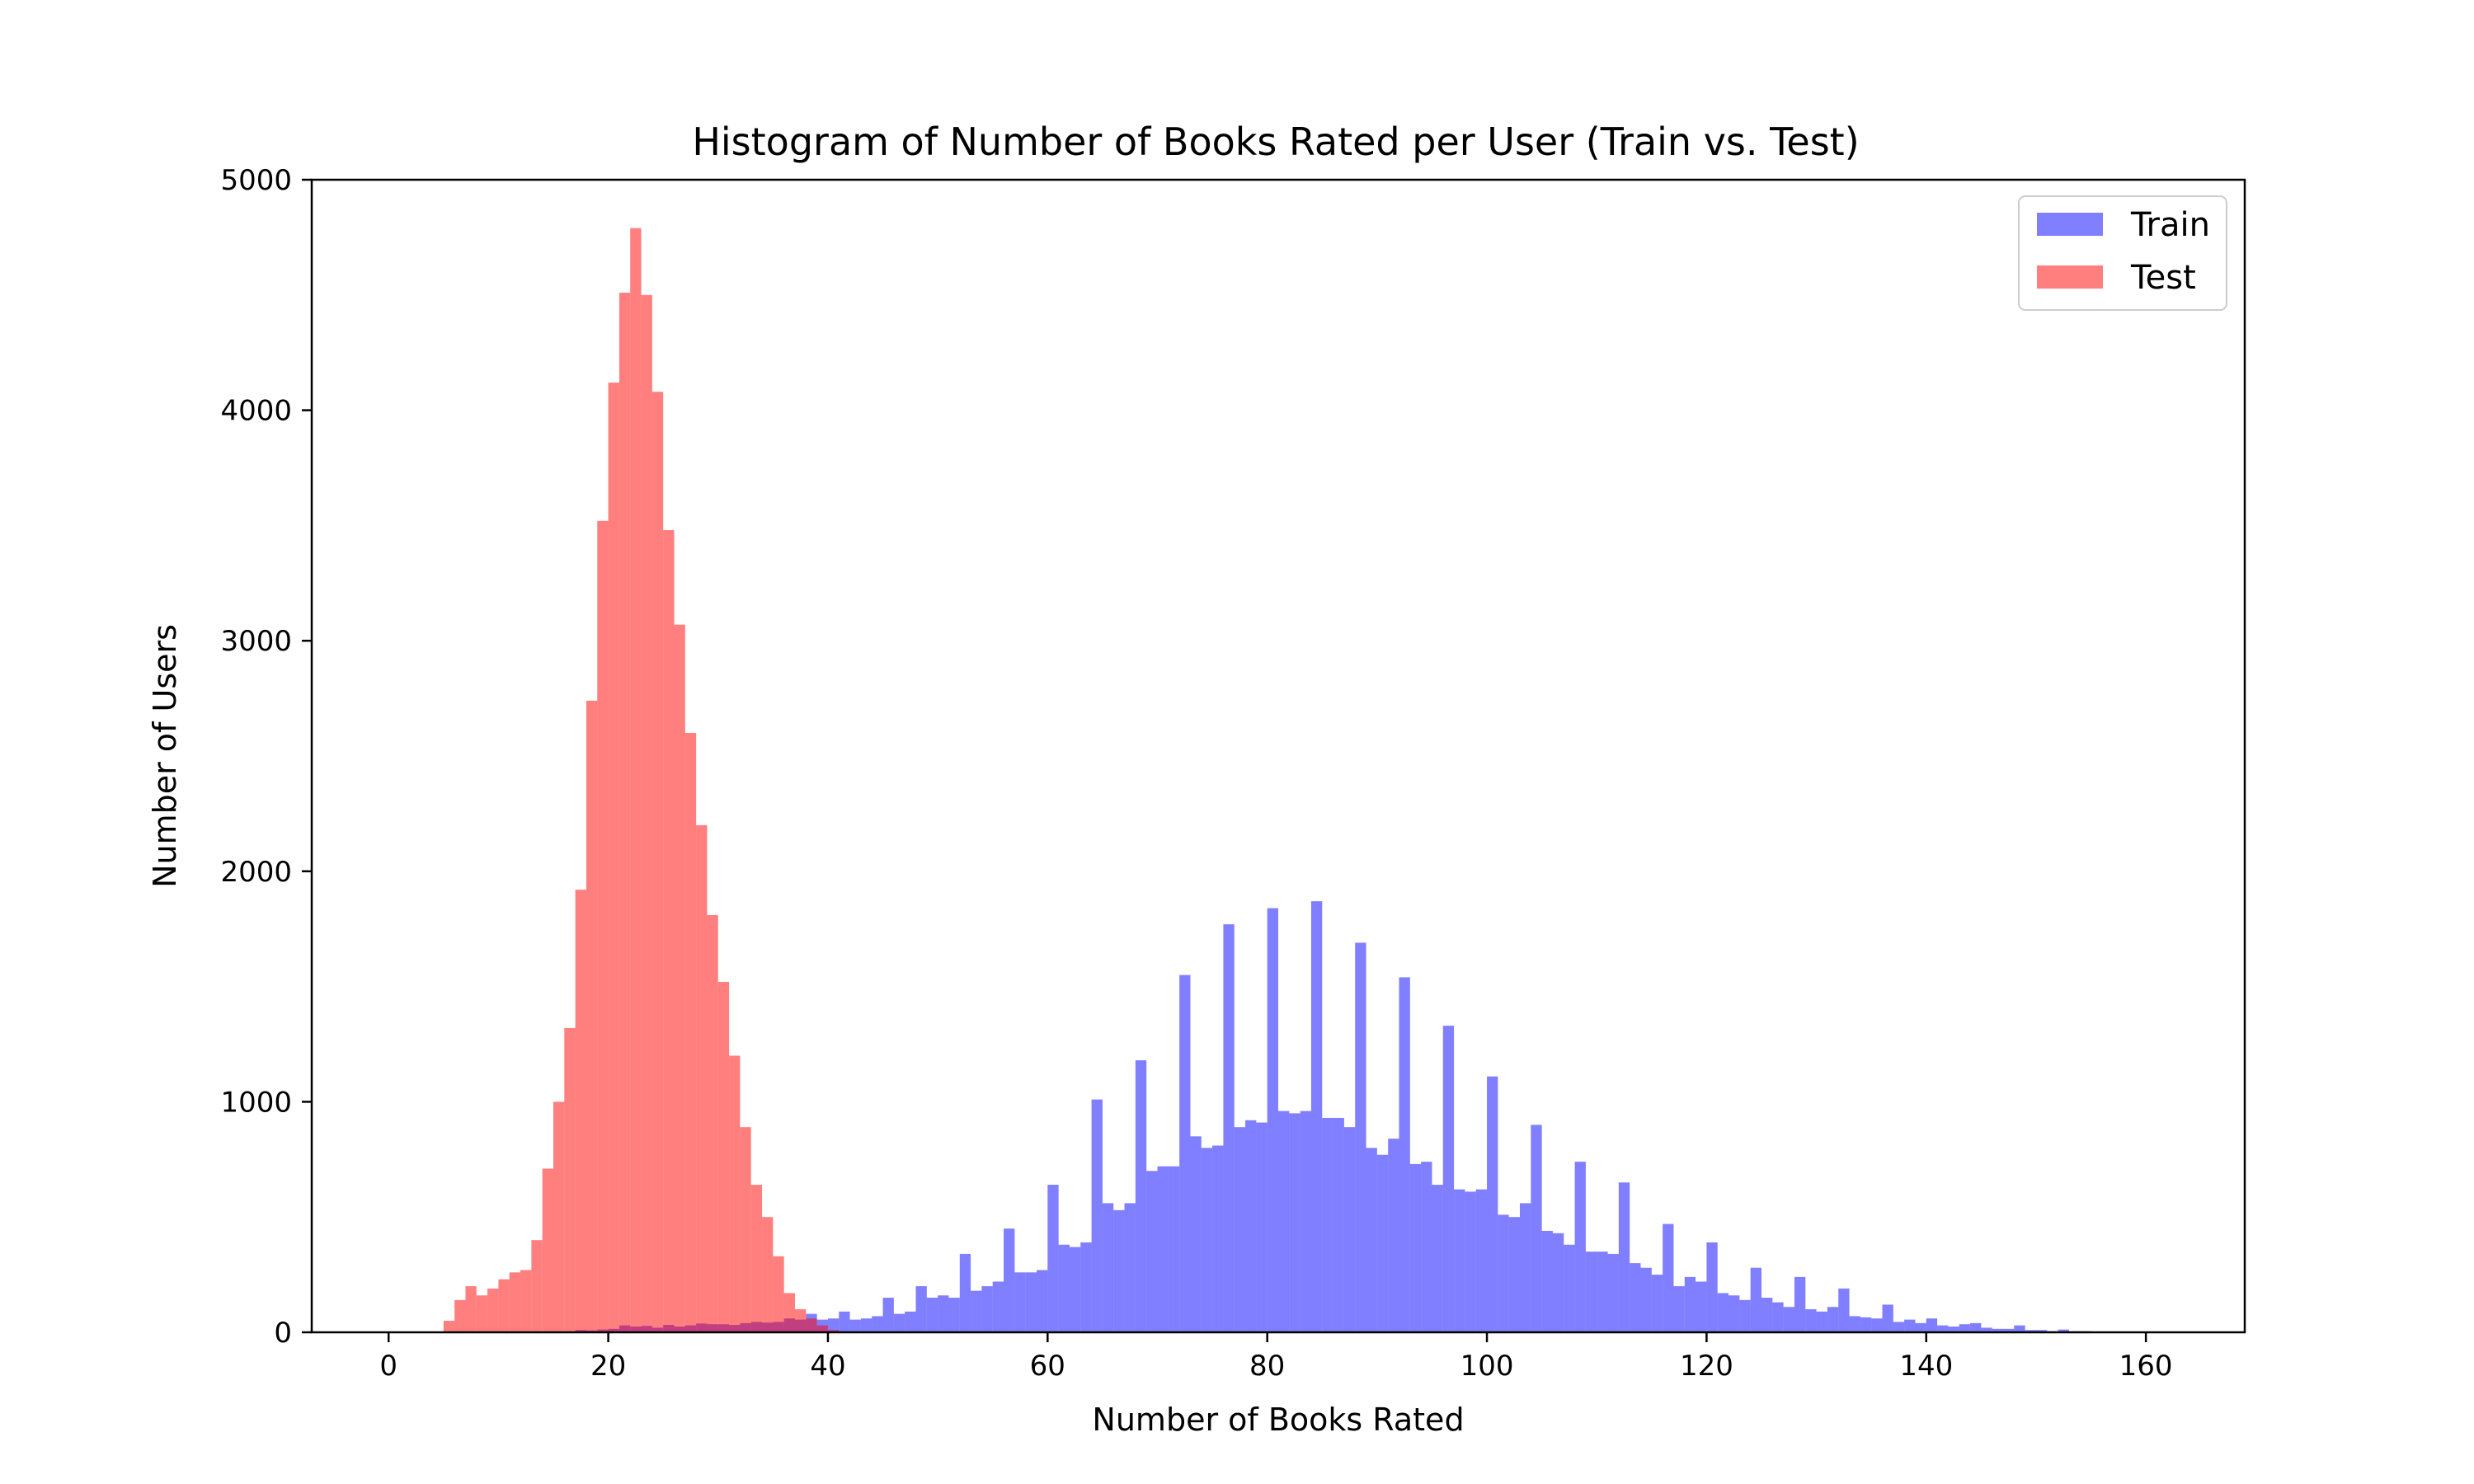  What do you see at coordinates (827, 1366) in the screenshot?
I see `x-tick-label: 40` at bounding box center [827, 1366].